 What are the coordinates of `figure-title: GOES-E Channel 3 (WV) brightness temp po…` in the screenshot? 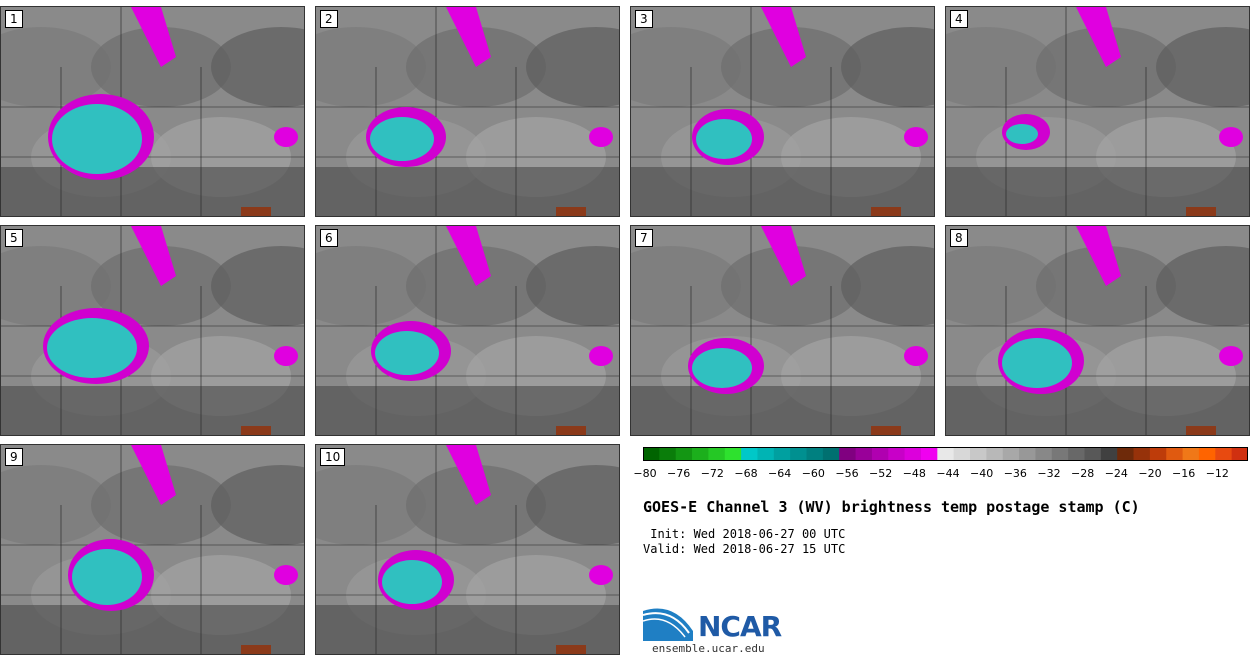 It's located at (891, 507).